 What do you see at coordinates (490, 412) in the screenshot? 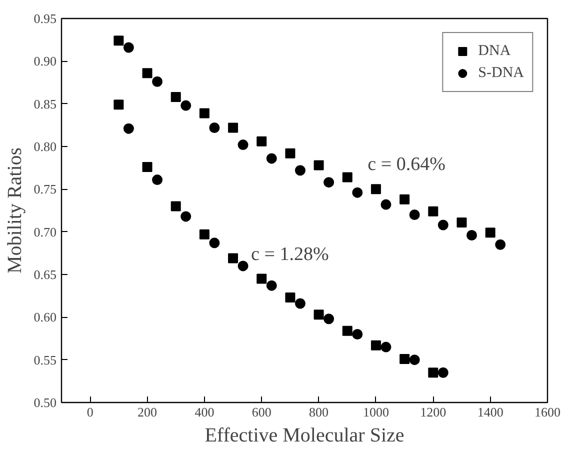
I see `x-tick-label: 1400` at bounding box center [490, 412].